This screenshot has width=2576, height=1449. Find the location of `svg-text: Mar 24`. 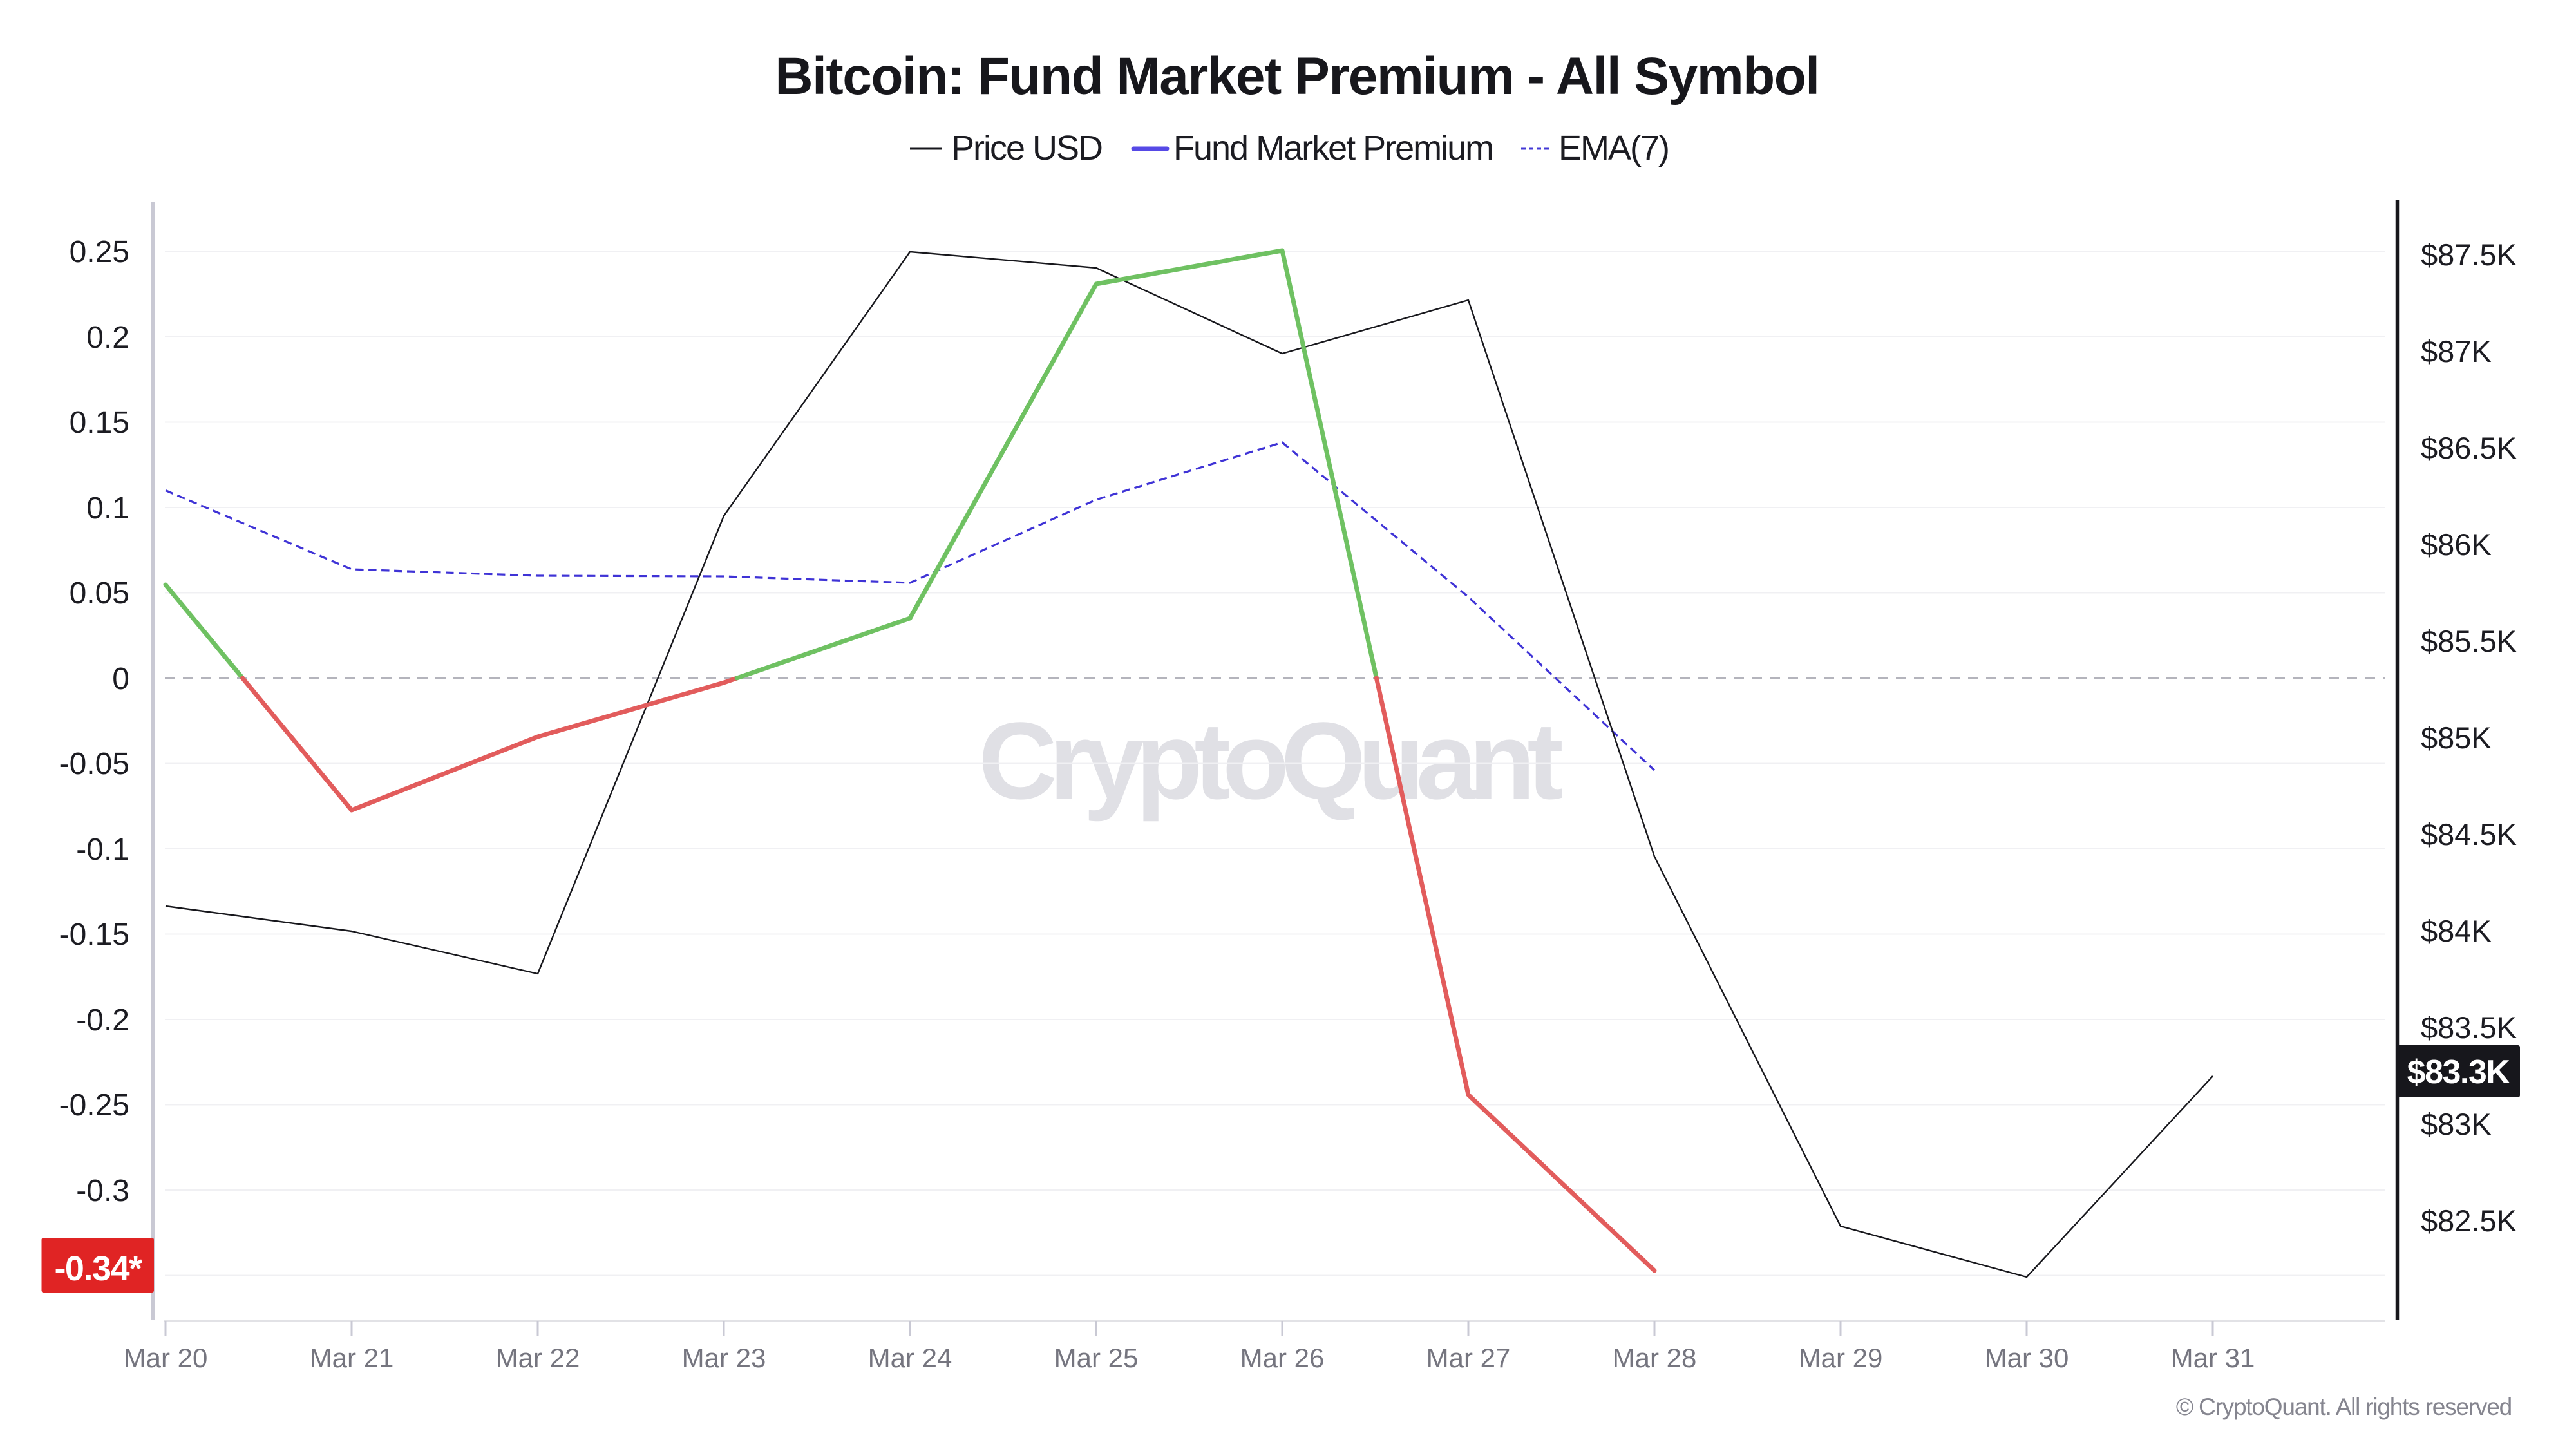

svg-text: Mar 24 is located at coordinates (910, 1358).